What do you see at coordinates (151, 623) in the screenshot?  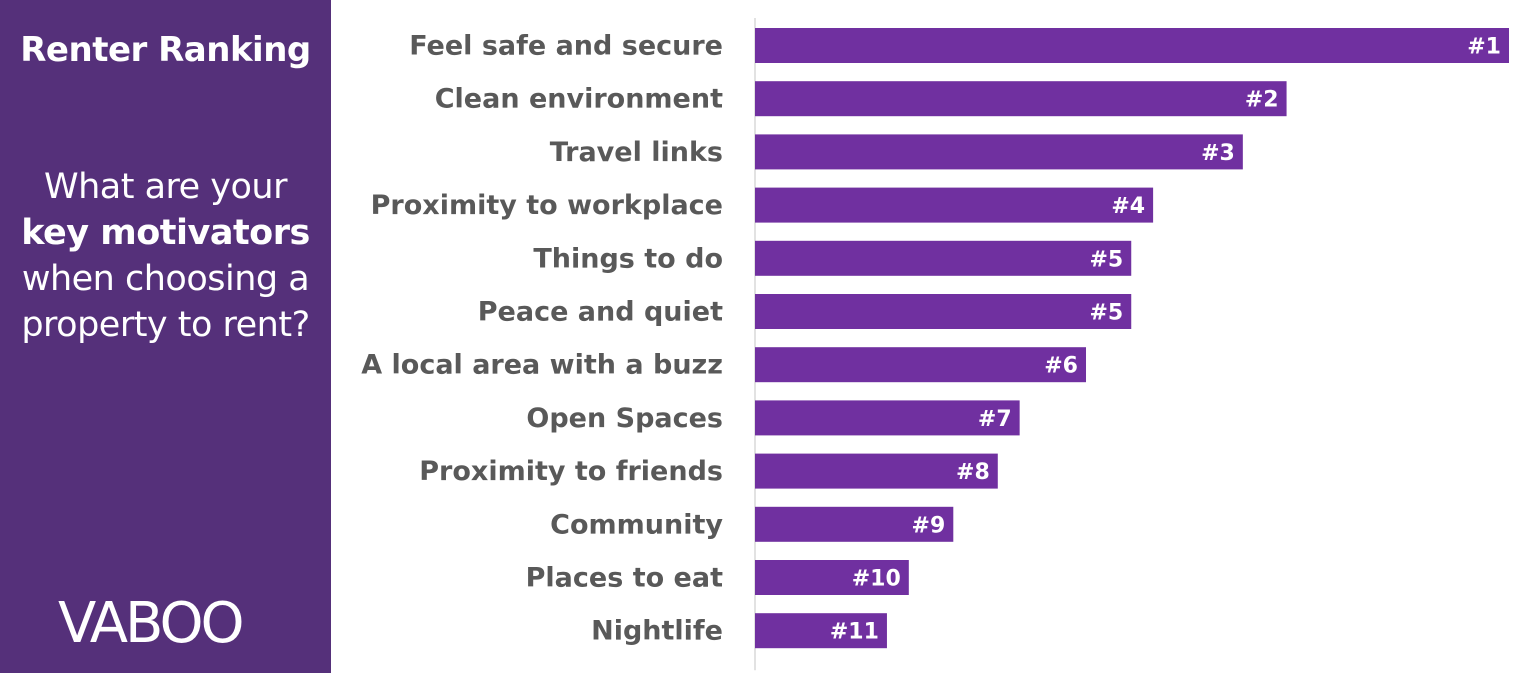 I see `brand-logo: VABOO` at bounding box center [151, 623].